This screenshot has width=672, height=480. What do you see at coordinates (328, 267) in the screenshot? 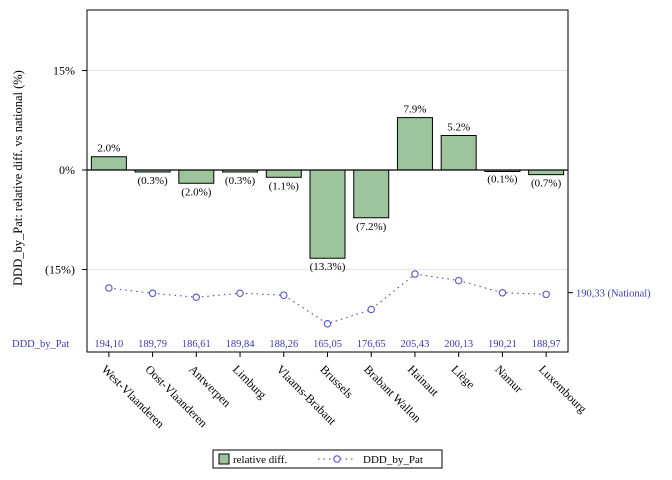
I see `bar-value-label: (13.3%)` at bounding box center [328, 267].